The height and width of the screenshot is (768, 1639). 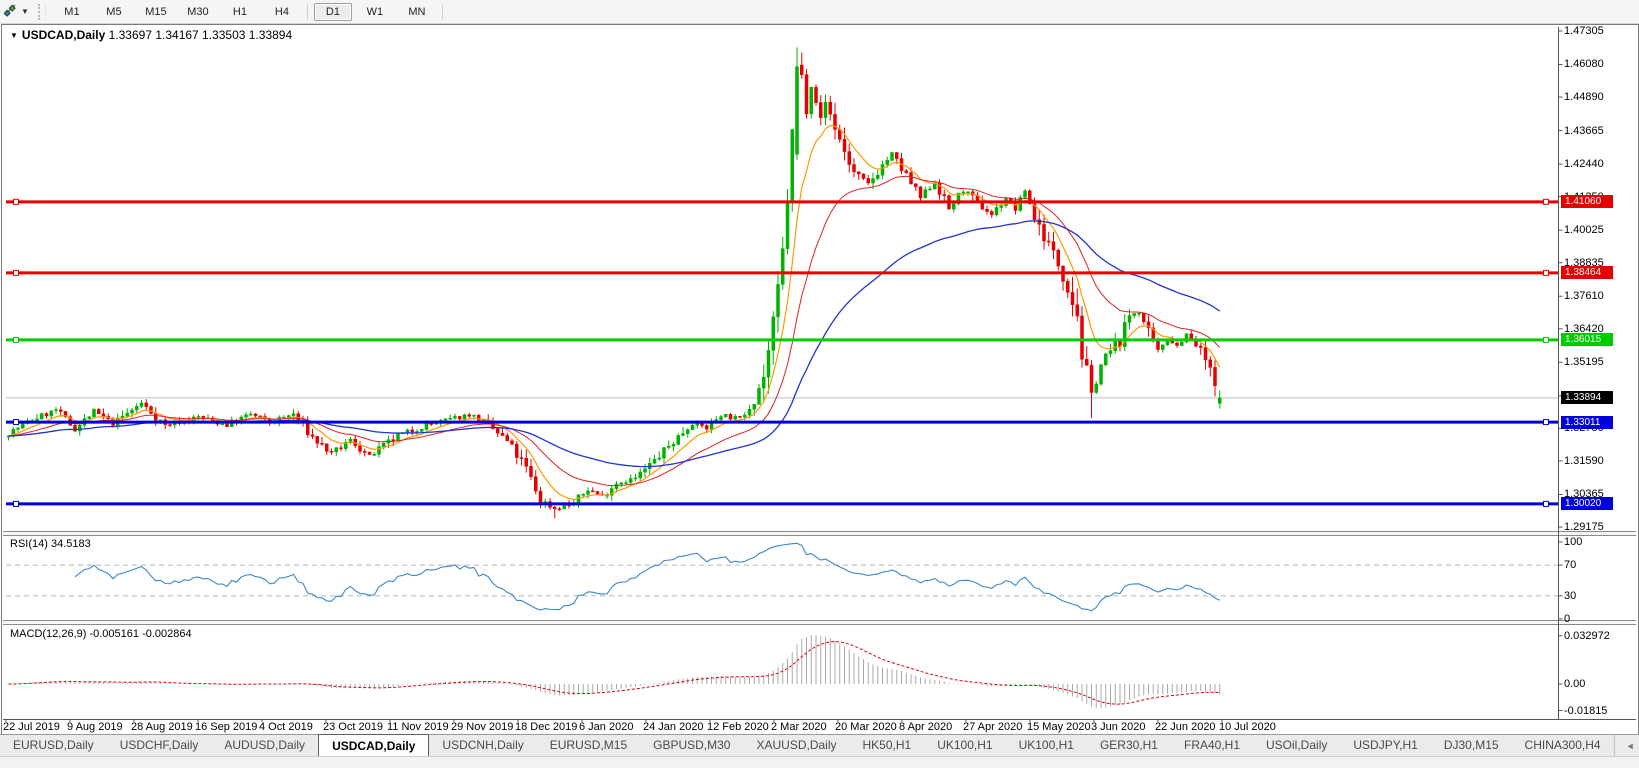 I want to click on line-studies-dropdown: ▼, so click(x=16, y=11).